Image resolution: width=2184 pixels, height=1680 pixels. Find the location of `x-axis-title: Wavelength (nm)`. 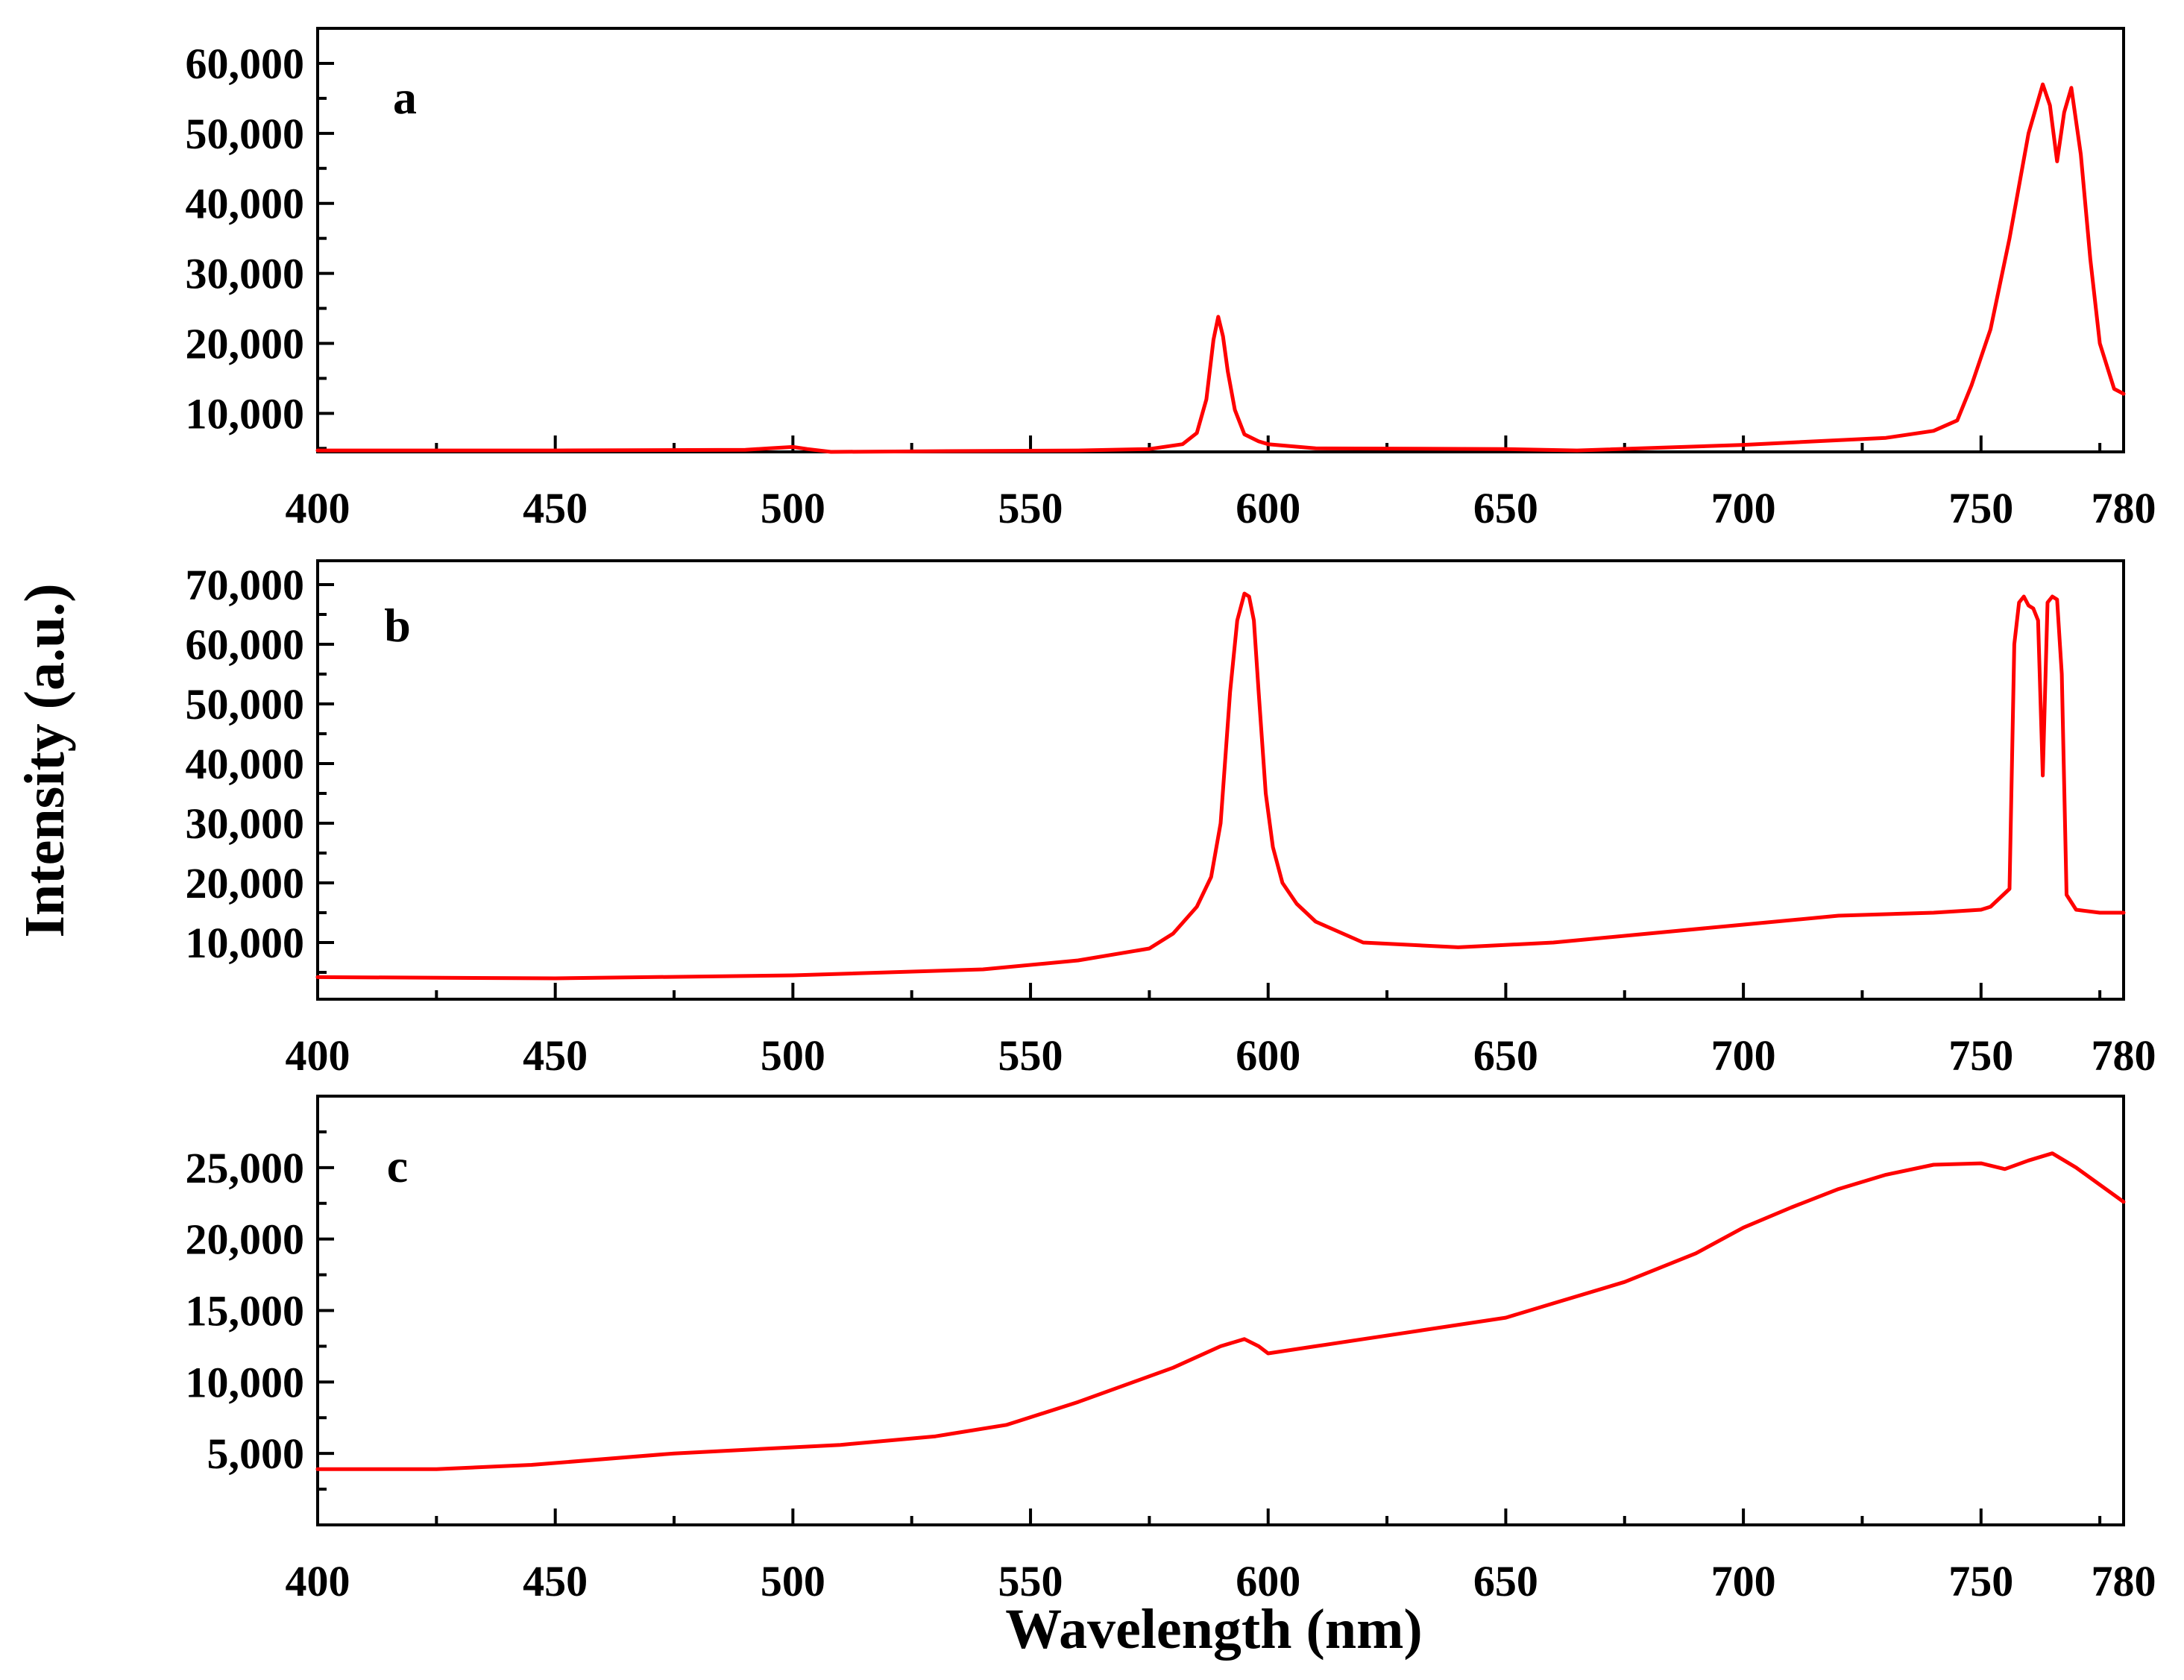

x-axis-title: Wavelength (nm) is located at coordinates (1213, 1629).